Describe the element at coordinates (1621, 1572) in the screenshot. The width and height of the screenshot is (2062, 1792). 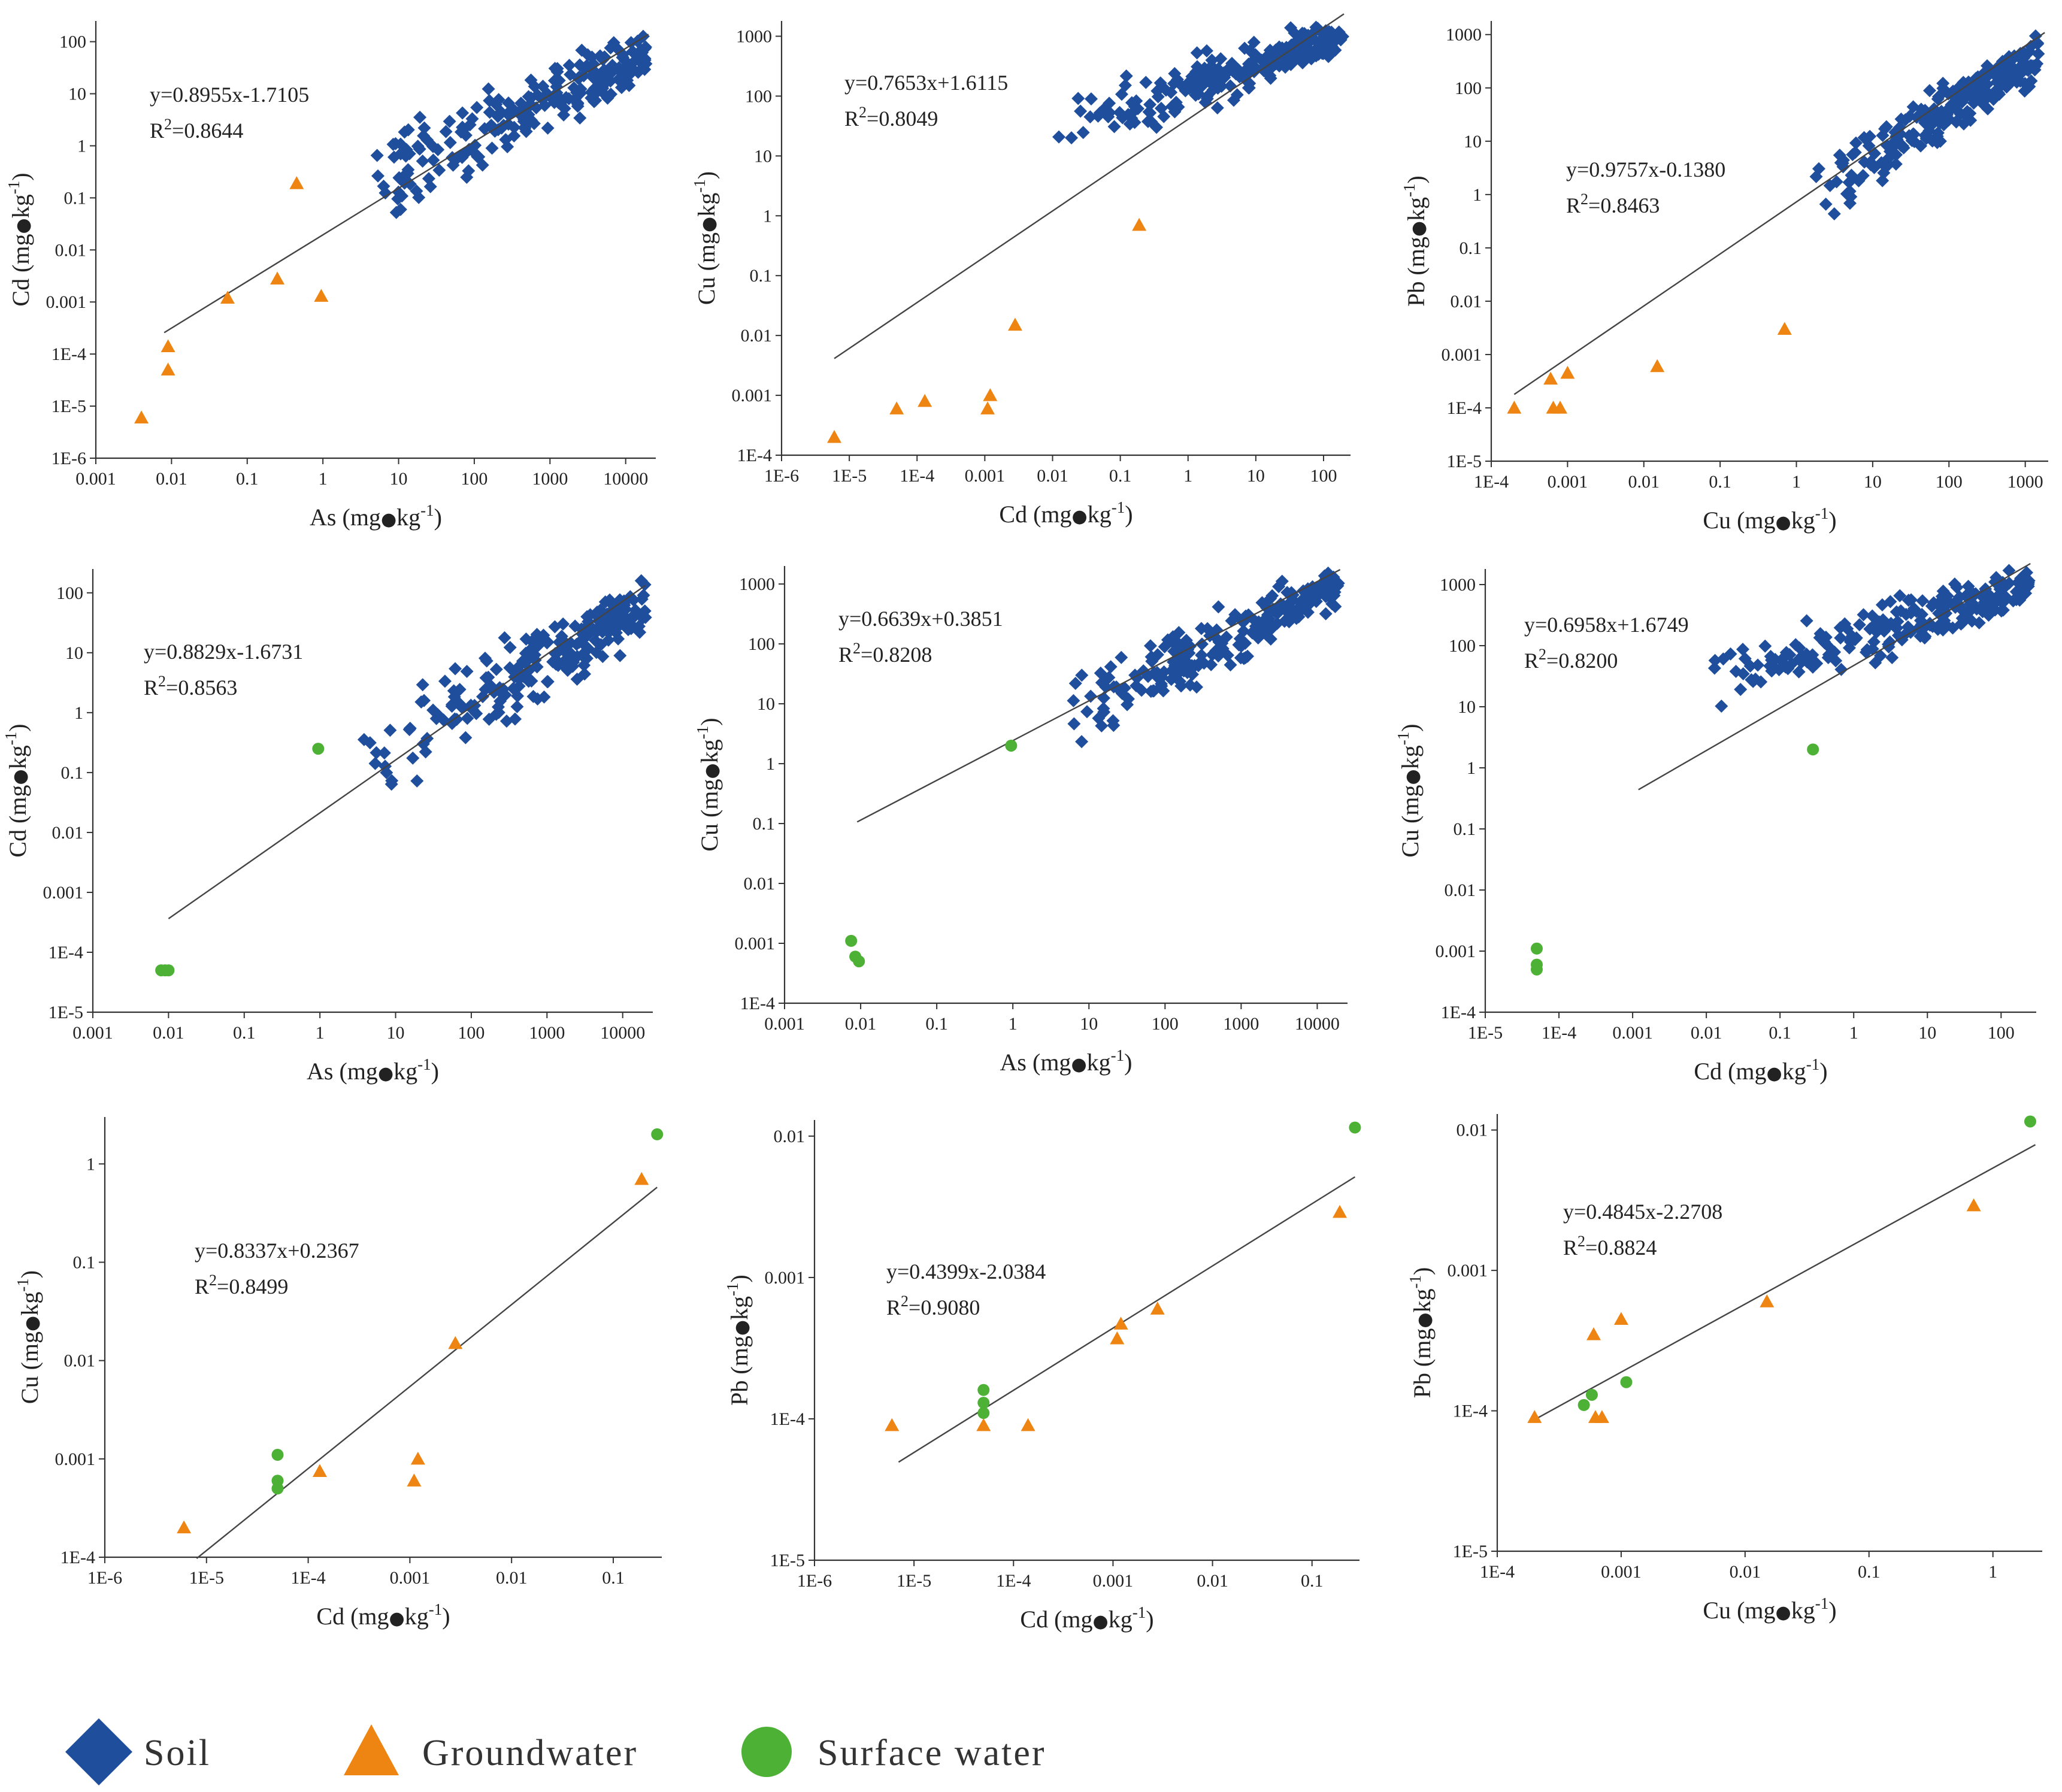
I see `x-tick-label: 0.001` at that location.